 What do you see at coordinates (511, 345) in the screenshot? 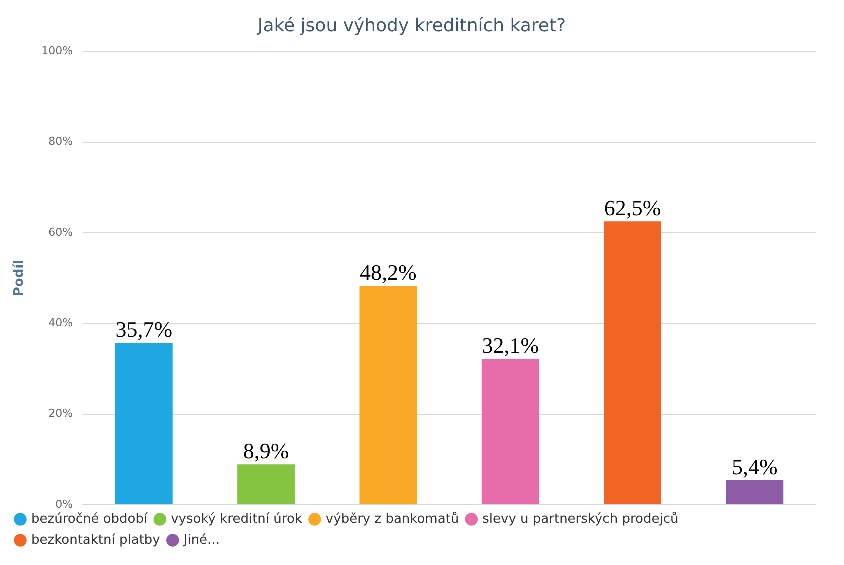
I see `data-label: 32,1%` at bounding box center [511, 345].